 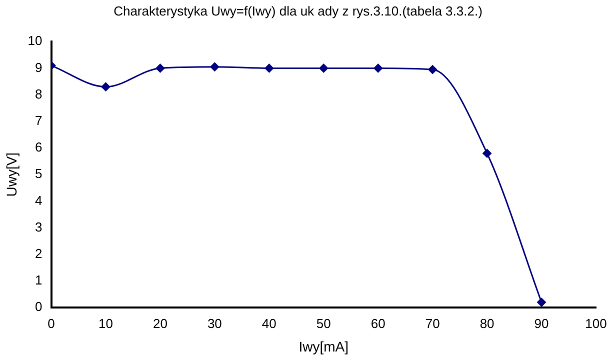 I want to click on y-tick-label: 8, so click(x=38, y=94).